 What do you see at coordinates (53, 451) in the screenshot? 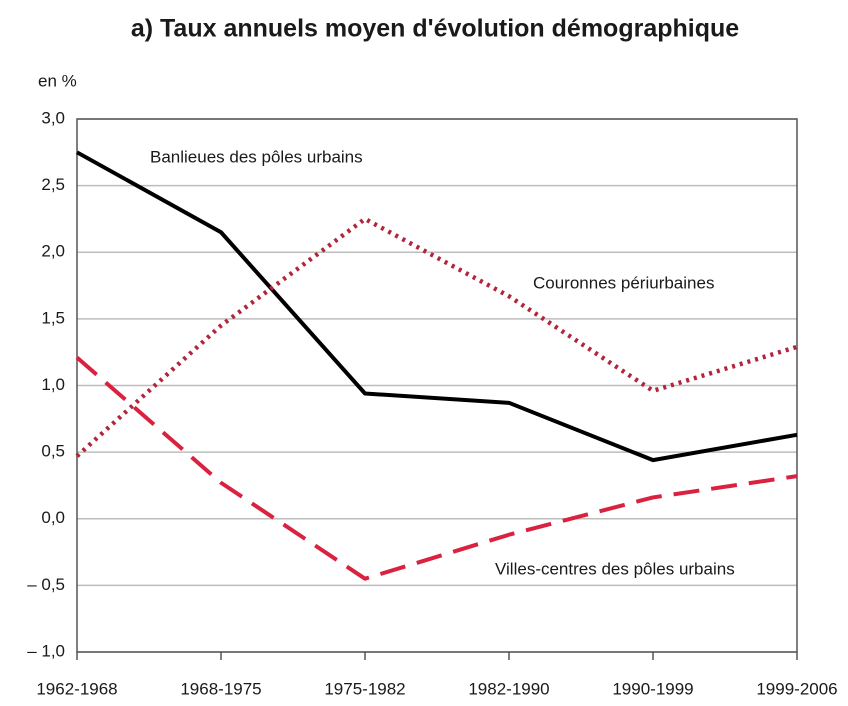
I see `y-tick-label: 0,5` at bounding box center [53, 451].